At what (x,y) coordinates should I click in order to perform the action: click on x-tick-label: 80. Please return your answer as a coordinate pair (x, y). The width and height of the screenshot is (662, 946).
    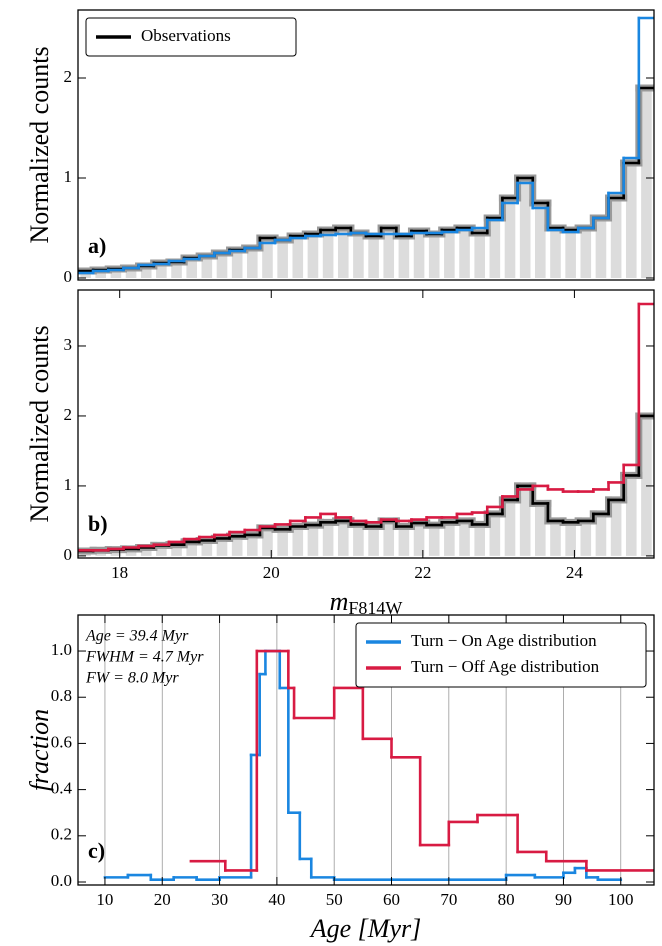
    Looking at the image, I should click on (506, 899).